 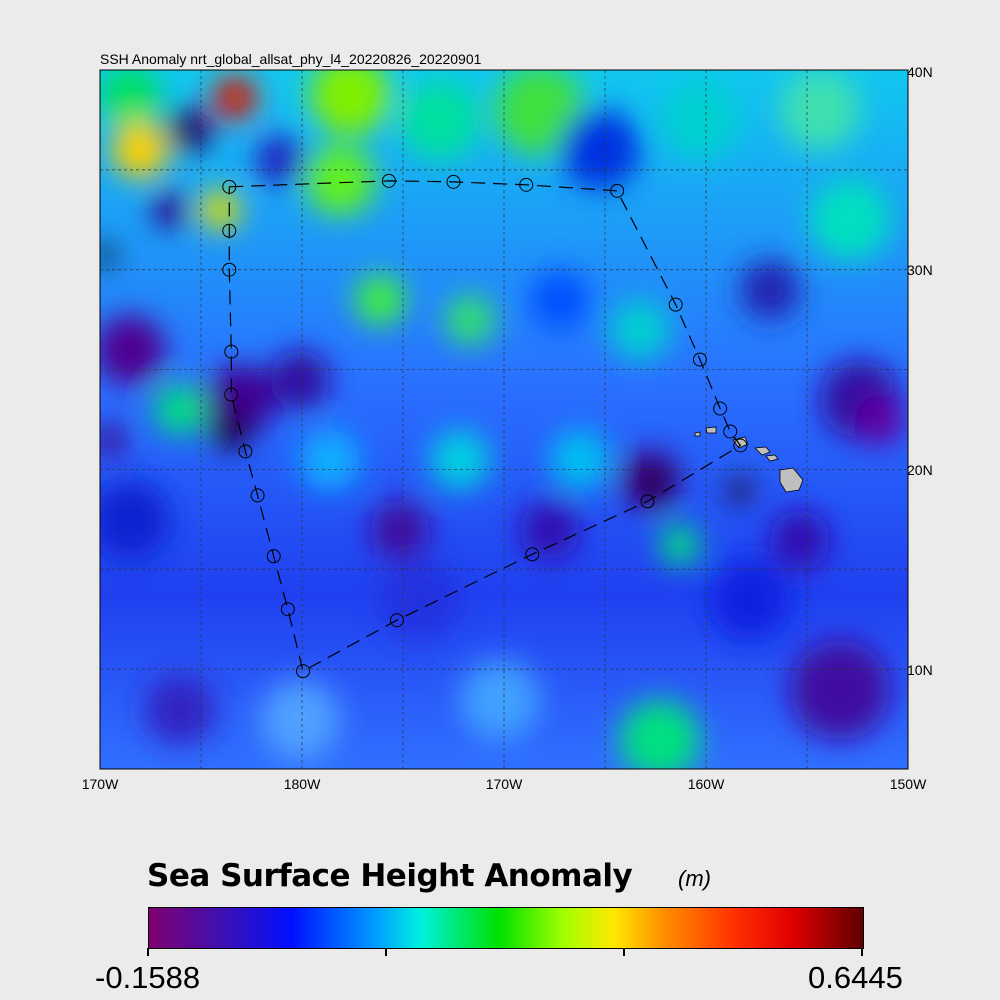 I want to click on colorbar-unit: (m), so click(x=694, y=878).